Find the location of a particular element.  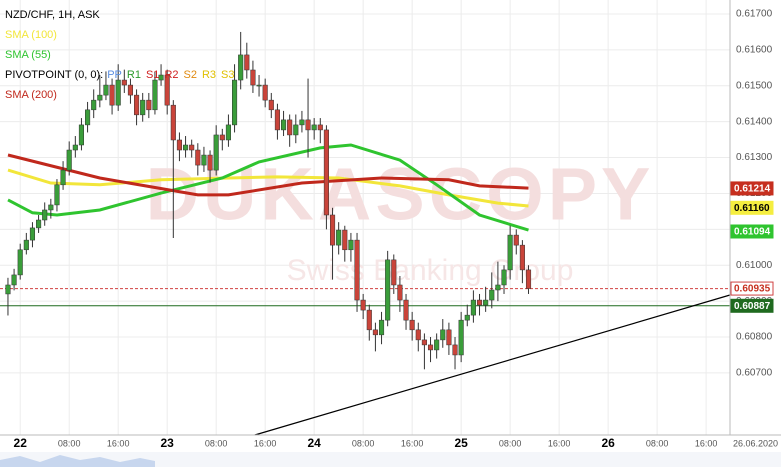

pivot-level: R2 is located at coordinates (171, 75).